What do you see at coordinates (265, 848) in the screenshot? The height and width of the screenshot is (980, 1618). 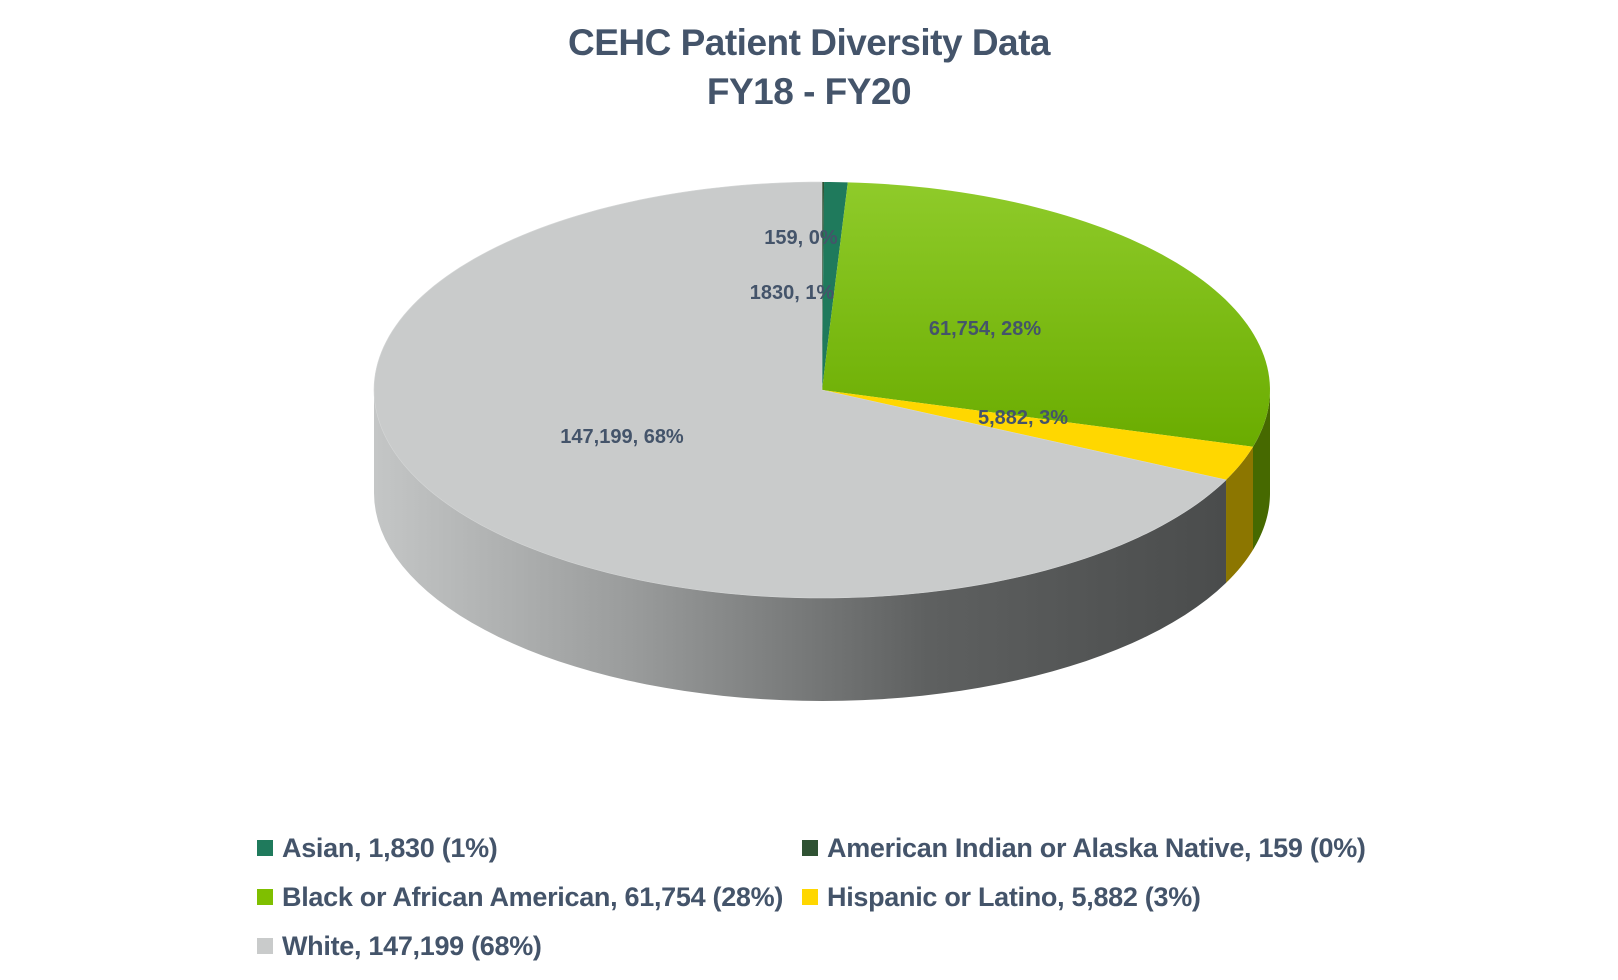 I see `legend-swatch-asian` at bounding box center [265, 848].